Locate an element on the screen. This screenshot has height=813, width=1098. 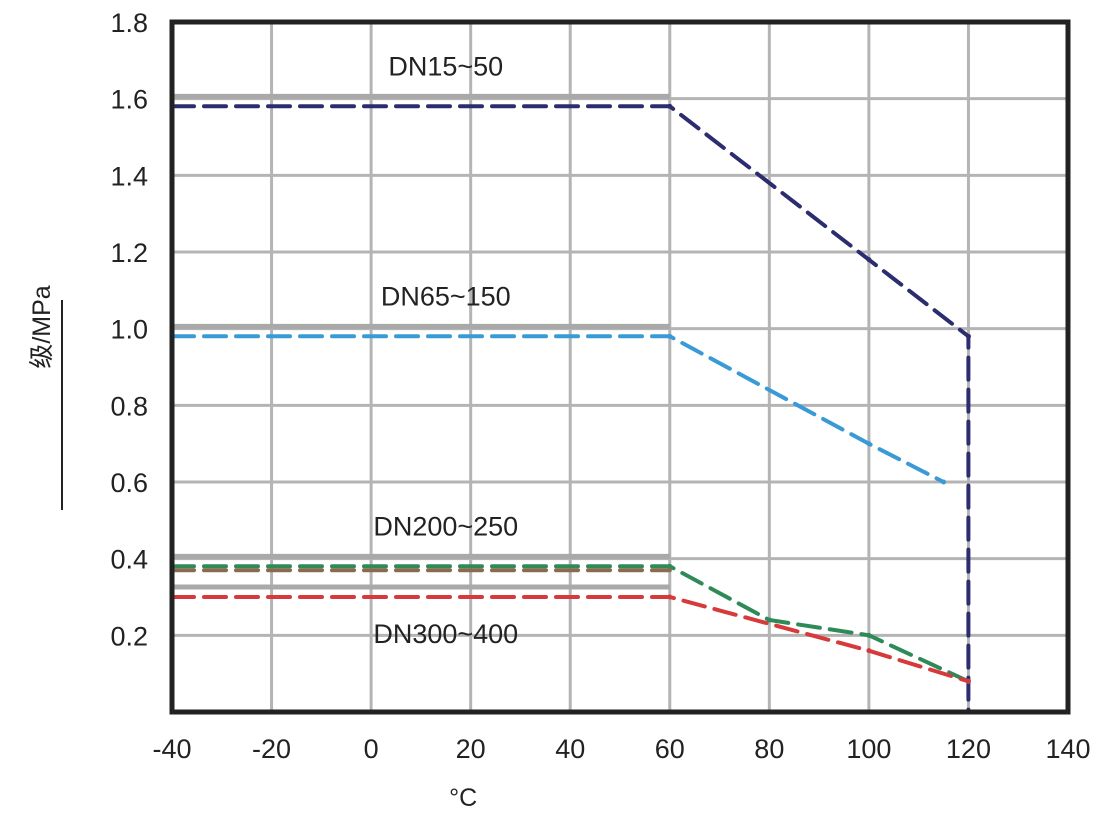
y-axis-title-group: 级/MPa is located at coordinates (45, 397).